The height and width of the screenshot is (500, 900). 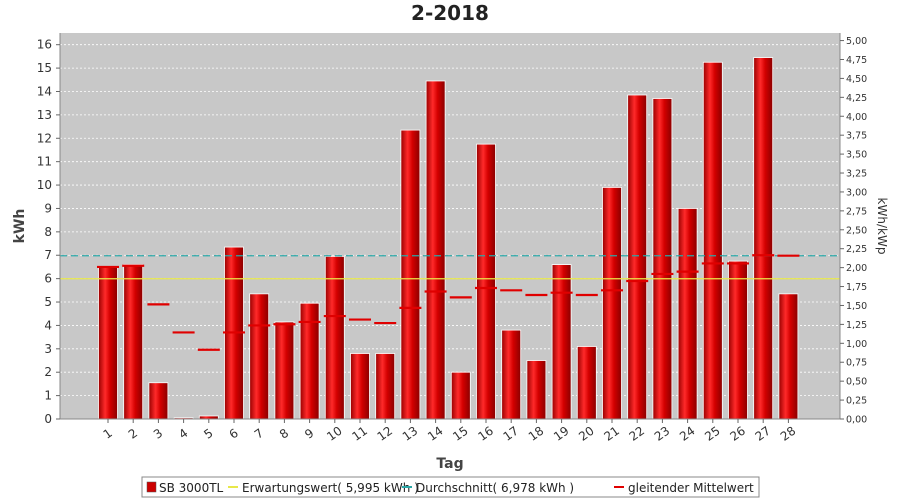 What do you see at coordinates (48, 325) in the screenshot?
I see `y-tick-label-4: 4` at bounding box center [48, 325].